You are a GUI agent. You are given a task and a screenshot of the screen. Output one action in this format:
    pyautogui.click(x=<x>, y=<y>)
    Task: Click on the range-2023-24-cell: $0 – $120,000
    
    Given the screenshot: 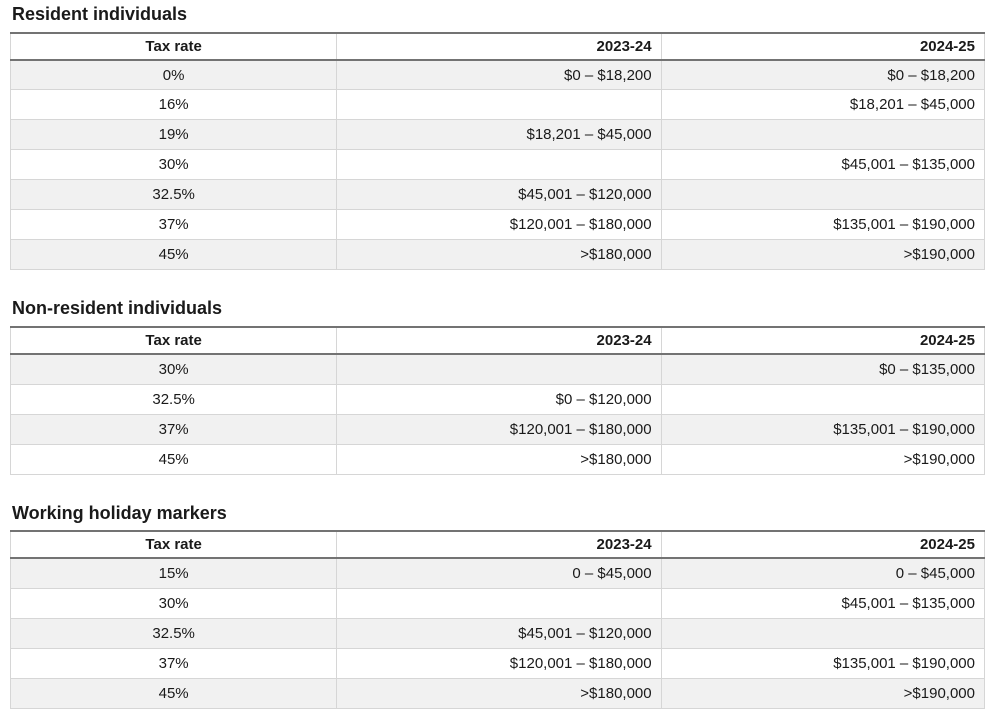 What is the action you would take?
    pyautogui.click(x=499, y=399)
    